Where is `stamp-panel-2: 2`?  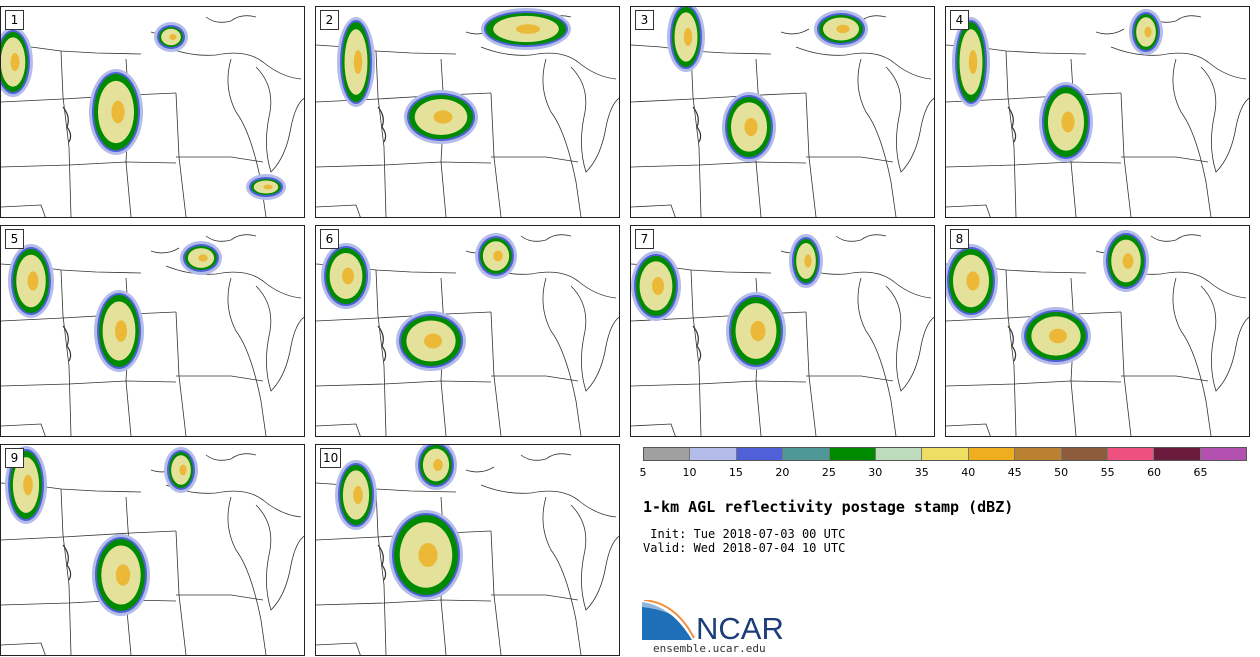 stamp-panel-2: 2 is located at coordinates (467, 112).